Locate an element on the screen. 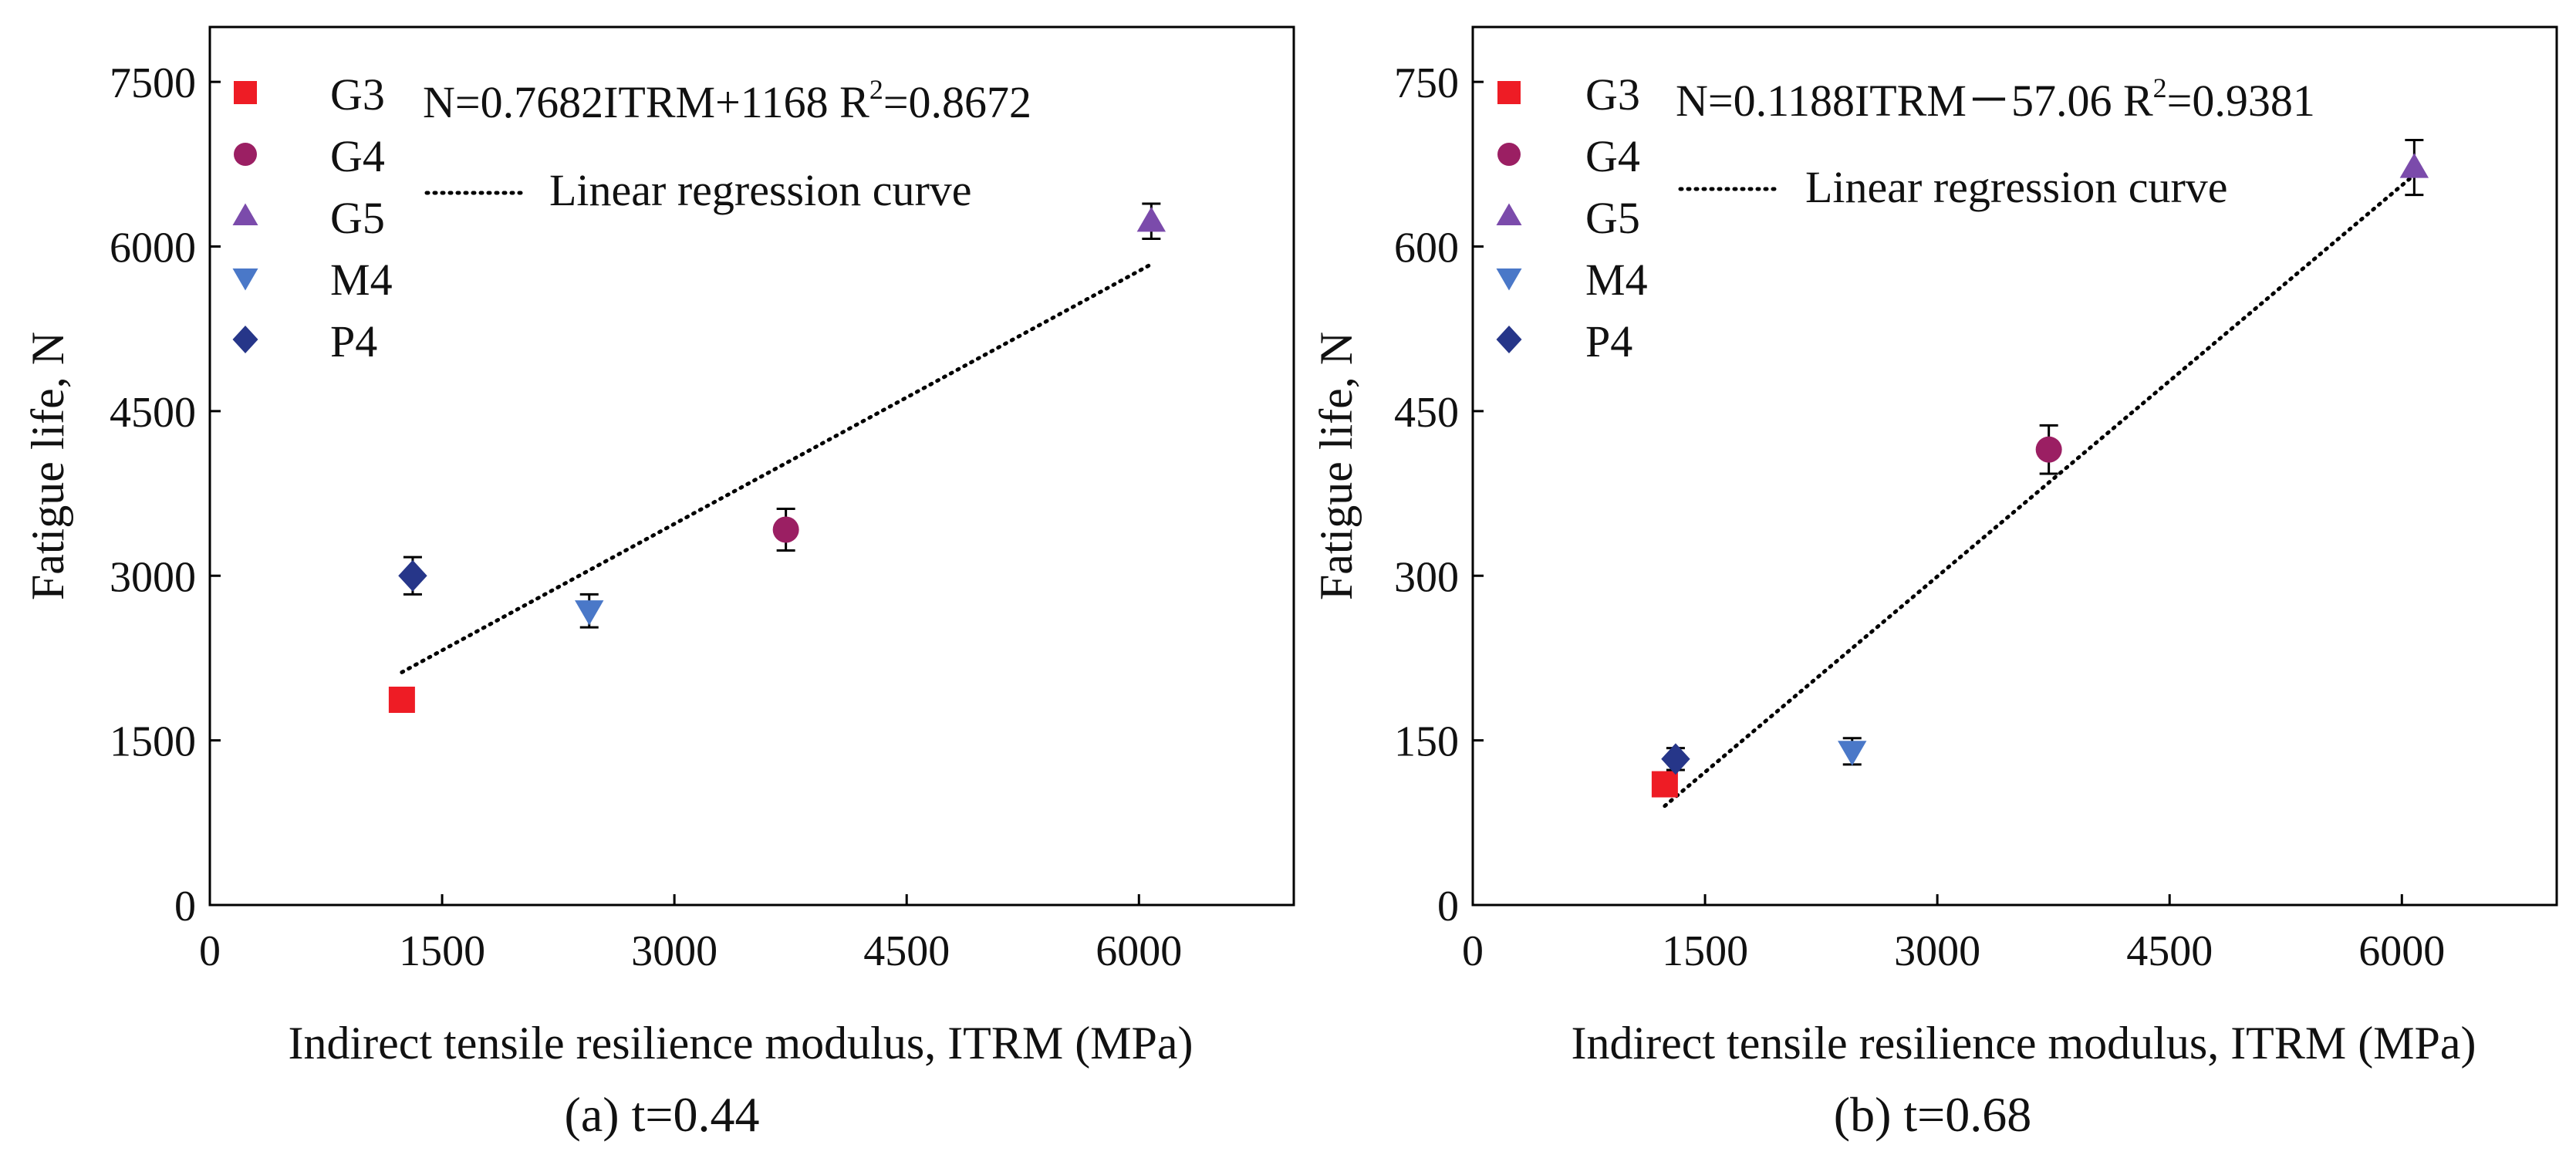  data-points is located at coordinates (777, 458).